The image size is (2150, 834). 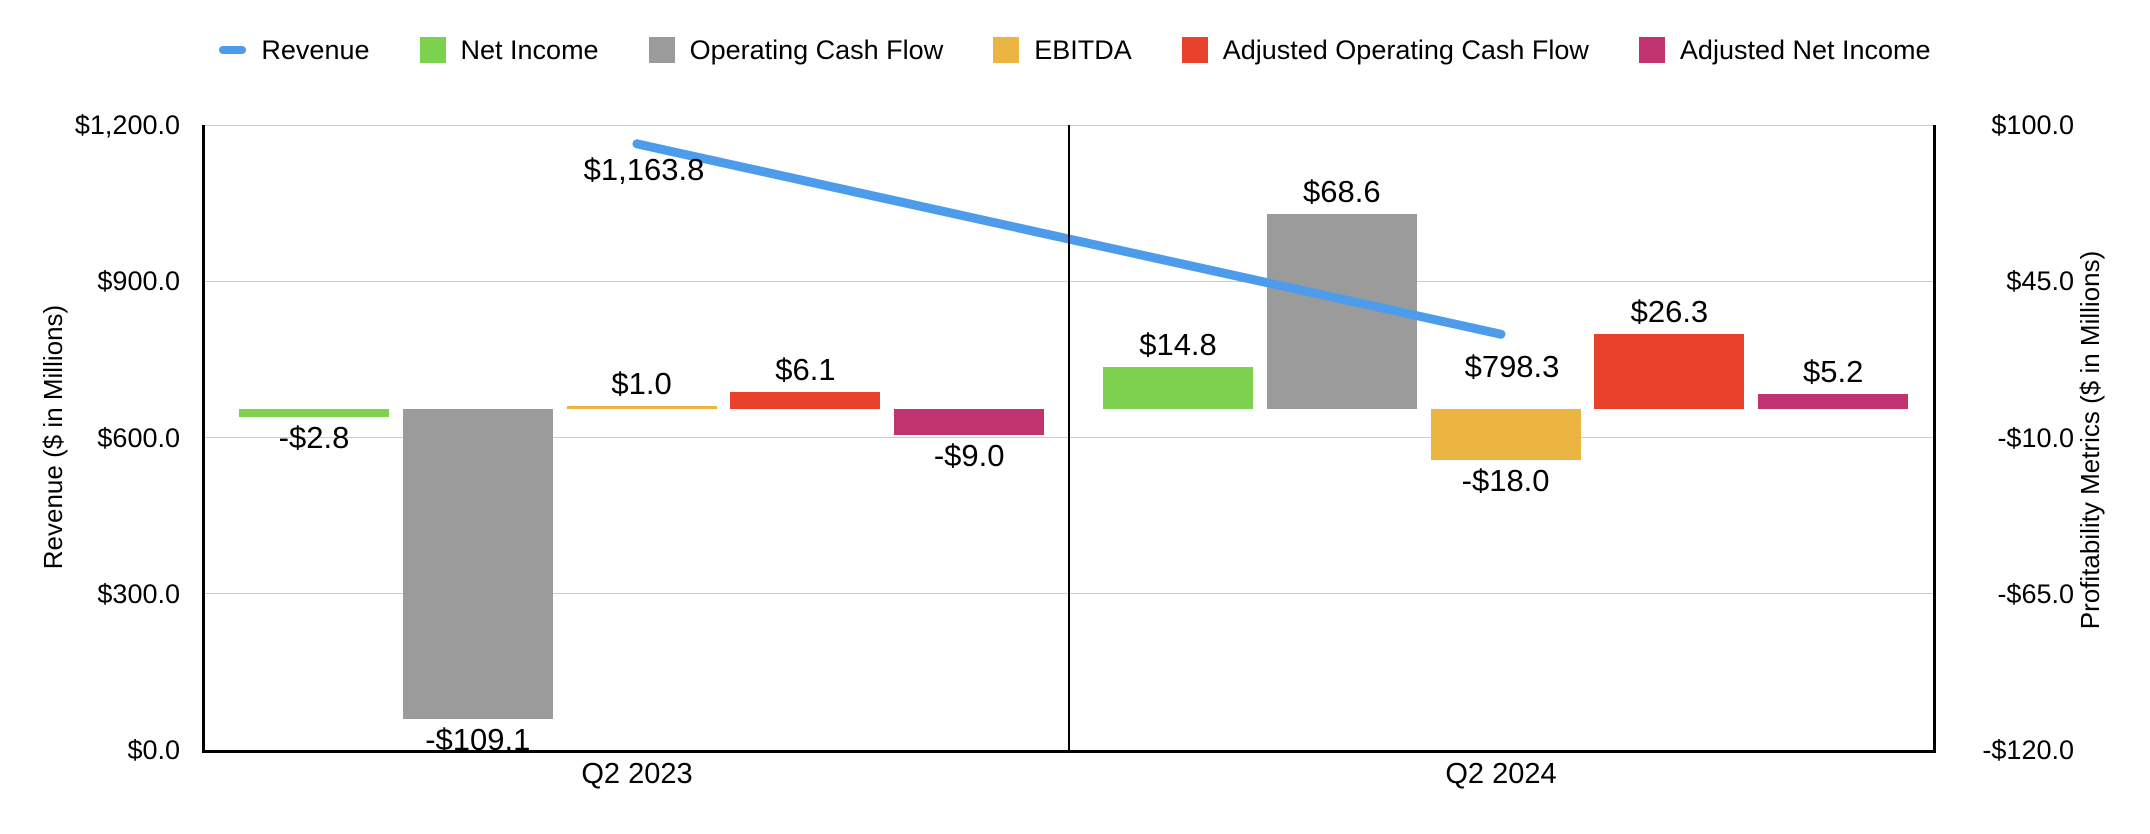 What do you see at coordinates (1805, 49) in the screenshot?
I see `legend-label: Adjusted Net Income` at bounding box center [1805, 49].